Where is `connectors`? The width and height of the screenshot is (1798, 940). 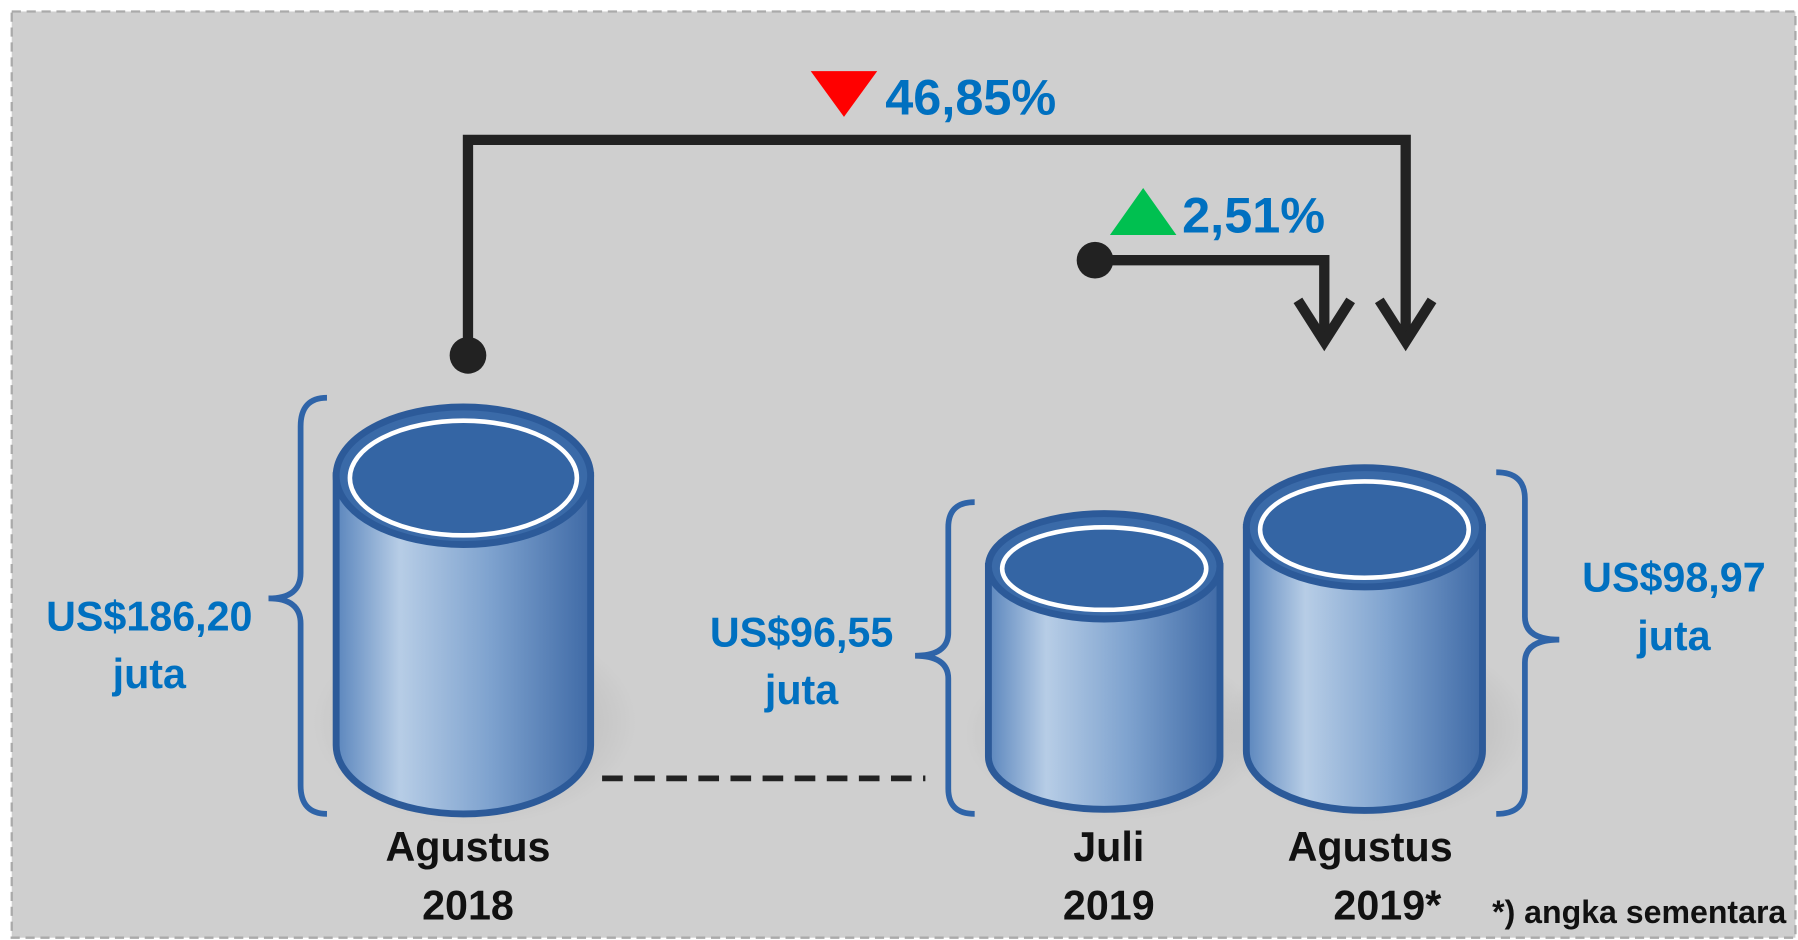 connectors is located at coordinates (949, 245).